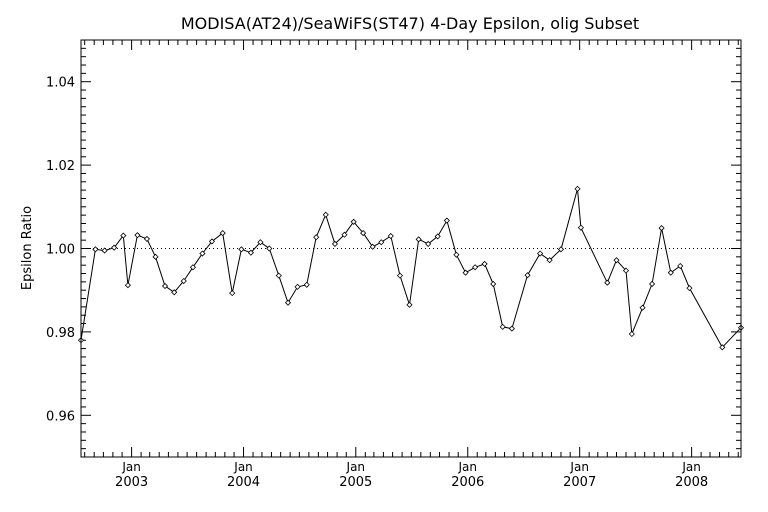 This screenshot has width=768, height=512. I want to click on y-axis-label: Epsilon Ratio, so click(27, 248).